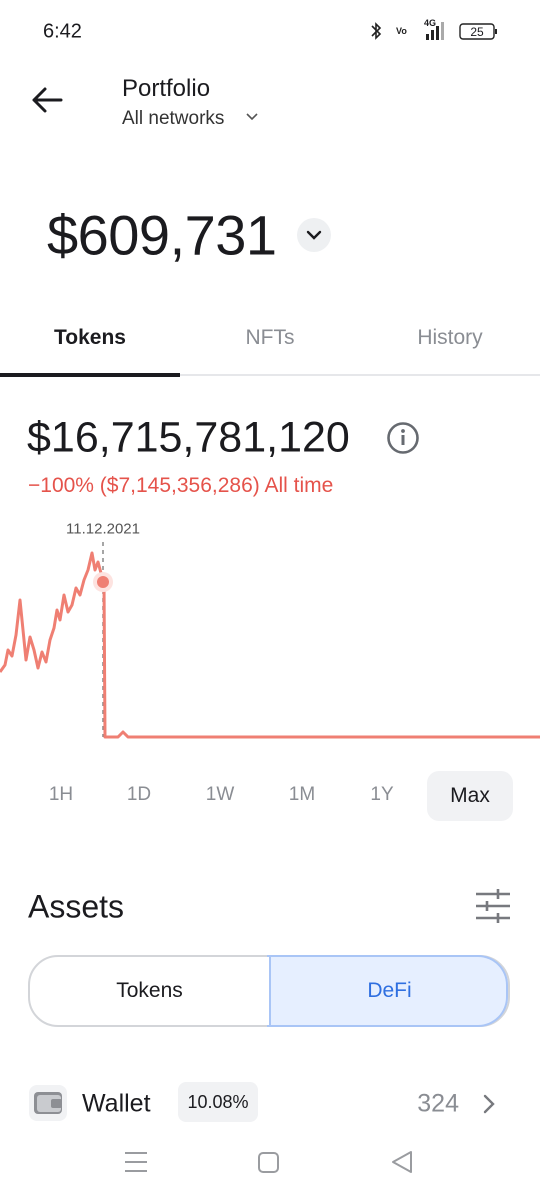 The width and height of the screenshot is (540, 1200). Describe the element at coordinates (181, 485) in the screenshot. I see `token-change: −100% ($7,145,356,286) All time` at that location.